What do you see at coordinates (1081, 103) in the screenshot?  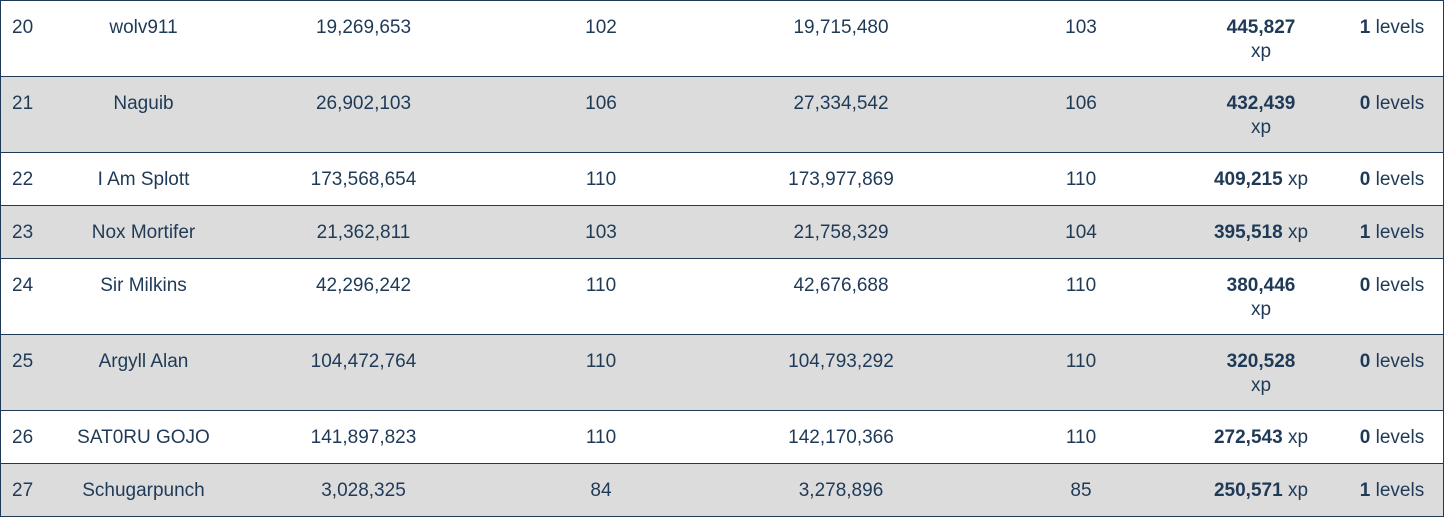 I see `level-end-cell: 106` at bounding box center [1081, 103].